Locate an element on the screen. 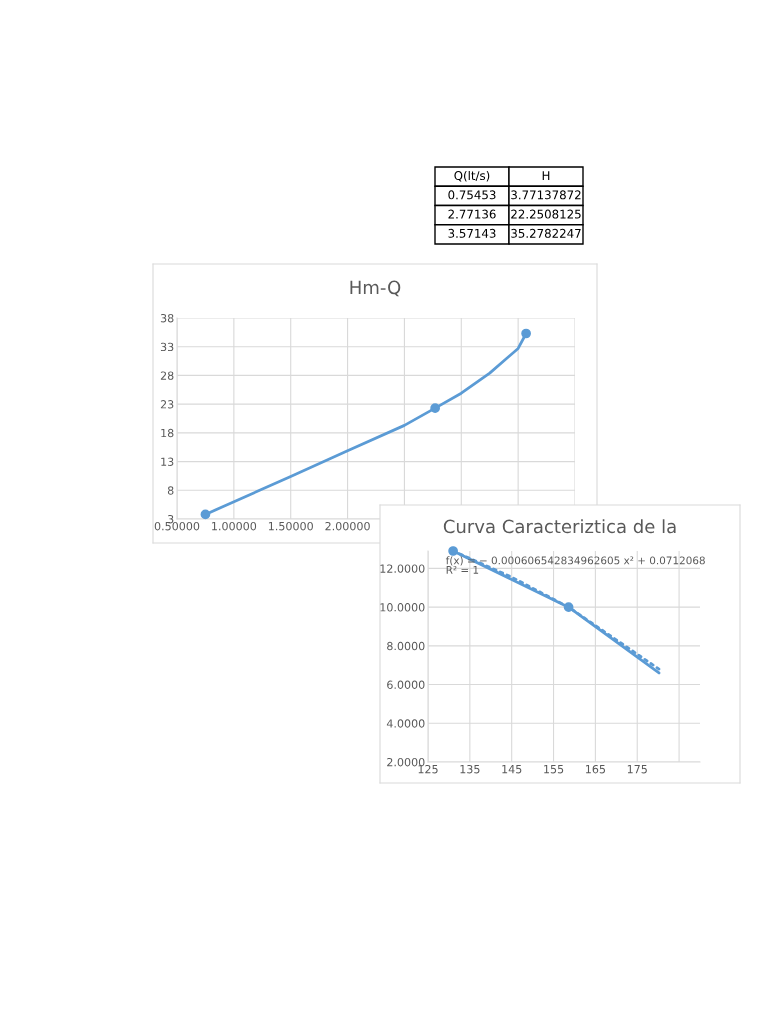 This screenshot has height=1024, width=768. x-tick-label: 1.50000 is located at coordinates (290, 526).